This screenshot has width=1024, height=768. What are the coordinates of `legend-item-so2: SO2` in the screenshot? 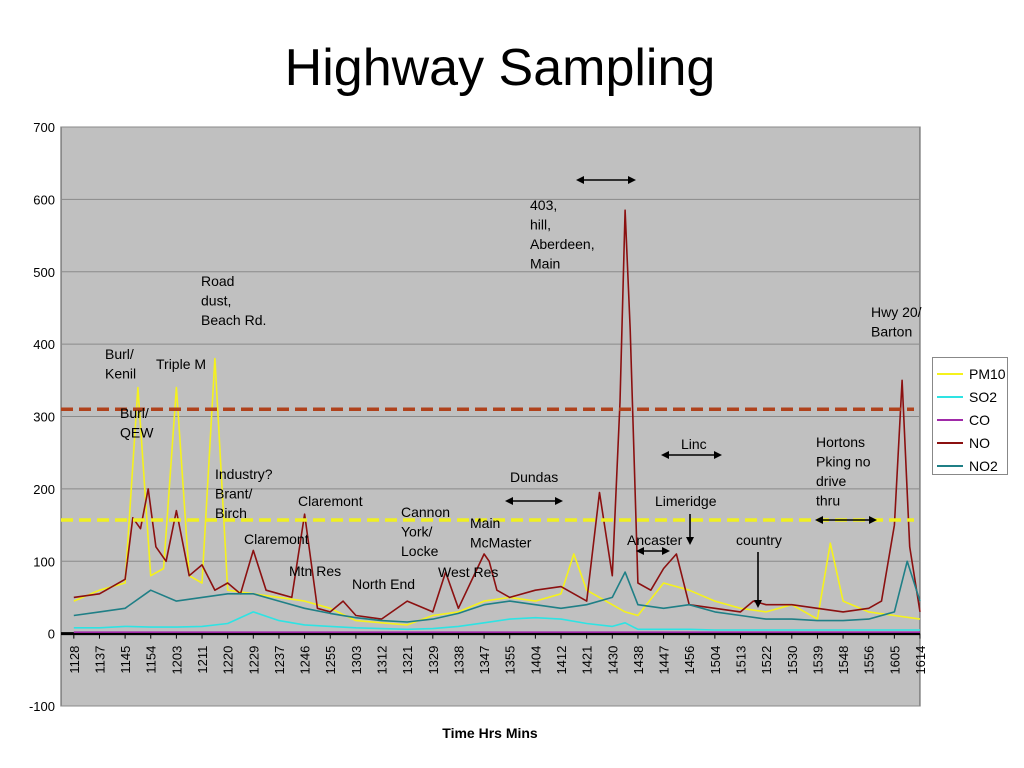 It's located at (970, 396).